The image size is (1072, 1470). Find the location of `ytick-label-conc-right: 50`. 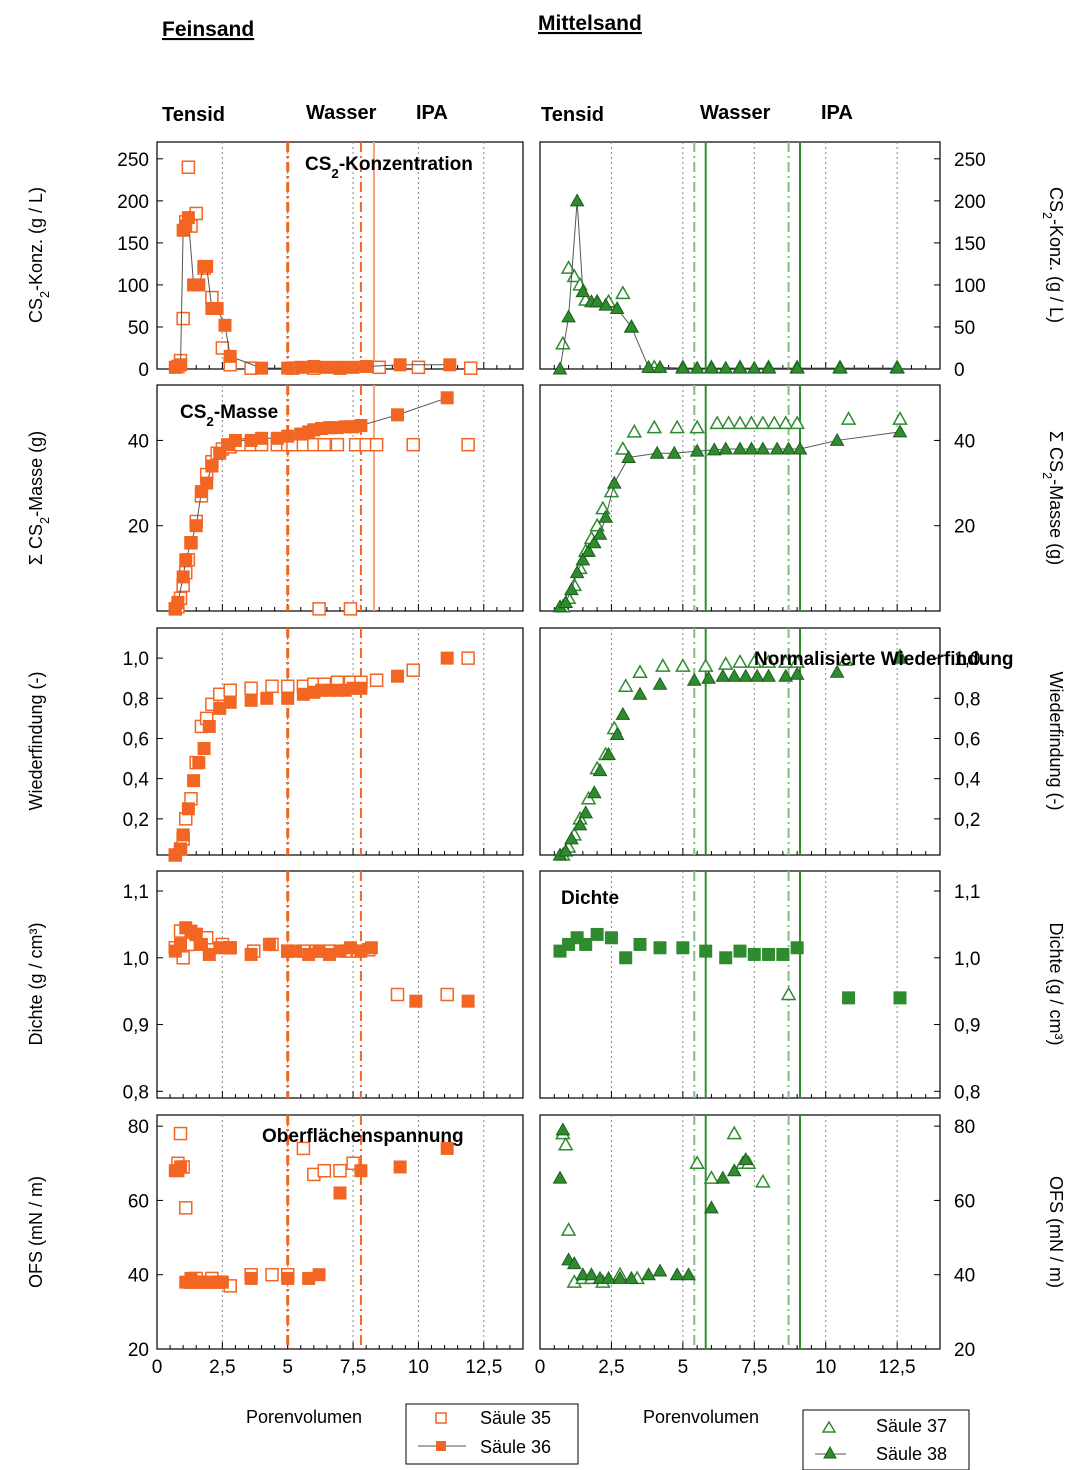

ytick-label-conc-right: 50 is located at coordinates (964, 328).